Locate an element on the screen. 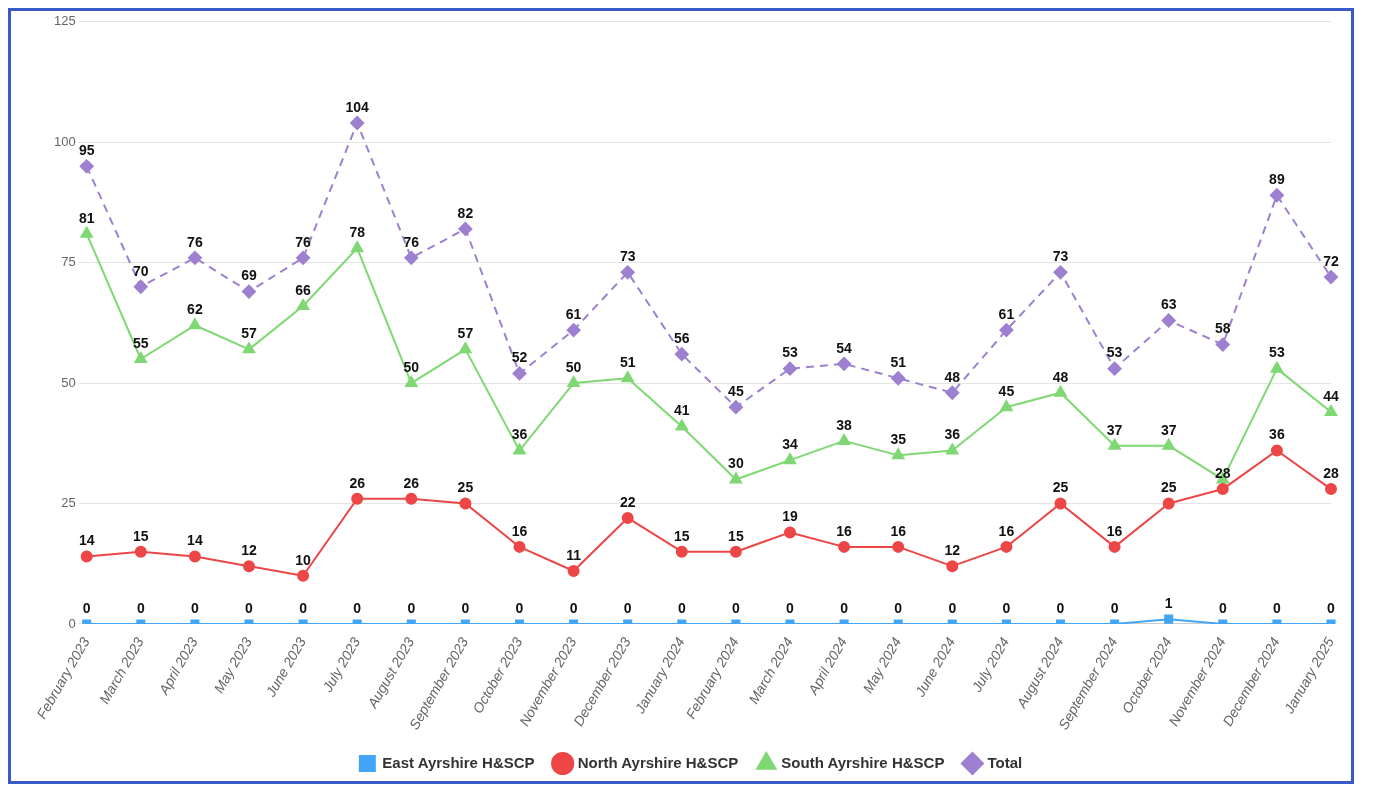 This screenshot has height=802, width=1378. data-label: 11 is located at coordinates (574, 554).